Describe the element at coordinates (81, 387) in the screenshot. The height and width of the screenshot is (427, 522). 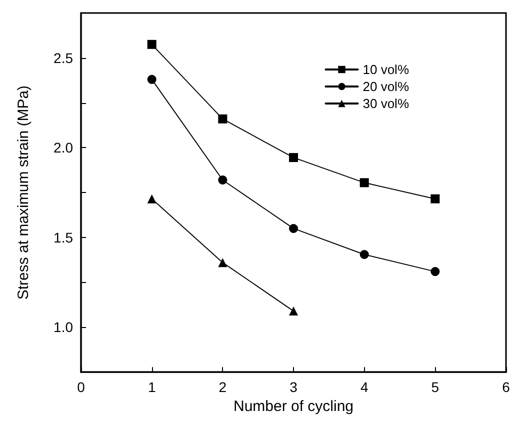
I see `x-tick-label: 0` at that location.